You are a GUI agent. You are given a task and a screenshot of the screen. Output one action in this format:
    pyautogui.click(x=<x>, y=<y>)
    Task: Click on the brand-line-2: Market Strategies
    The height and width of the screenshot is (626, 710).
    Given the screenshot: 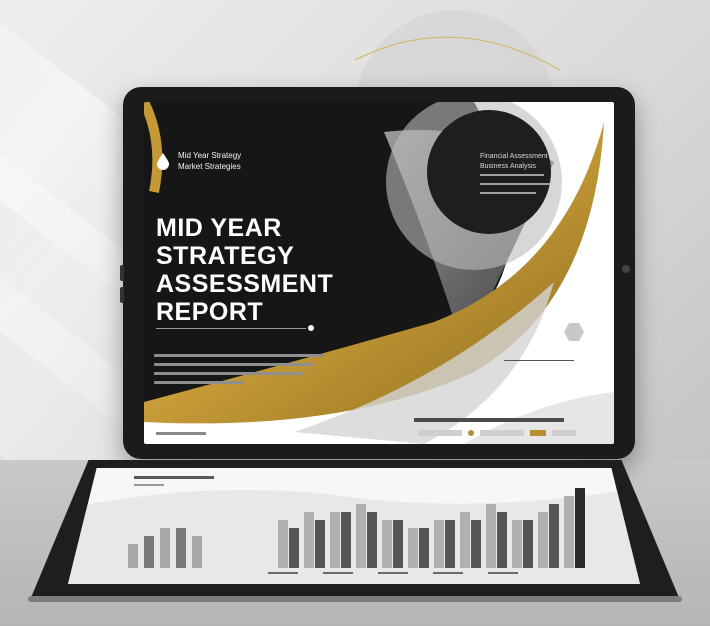 What is the action you would take?
    pyautogui.click(x=209, y=166)
    